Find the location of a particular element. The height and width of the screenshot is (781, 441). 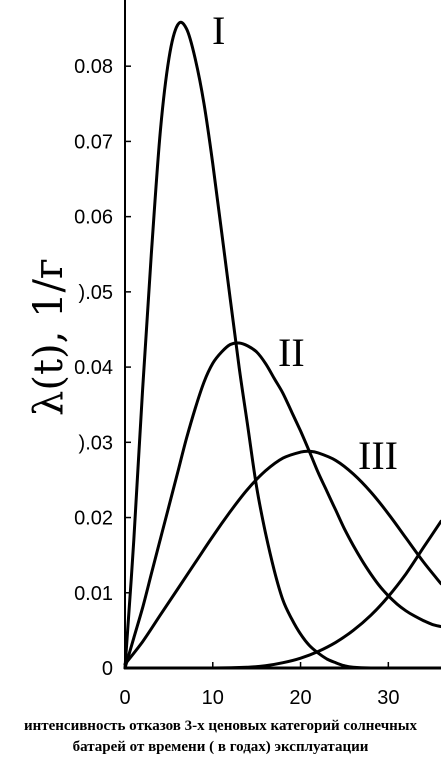

curve-label-iii: III is located at coordinates (378, 455).